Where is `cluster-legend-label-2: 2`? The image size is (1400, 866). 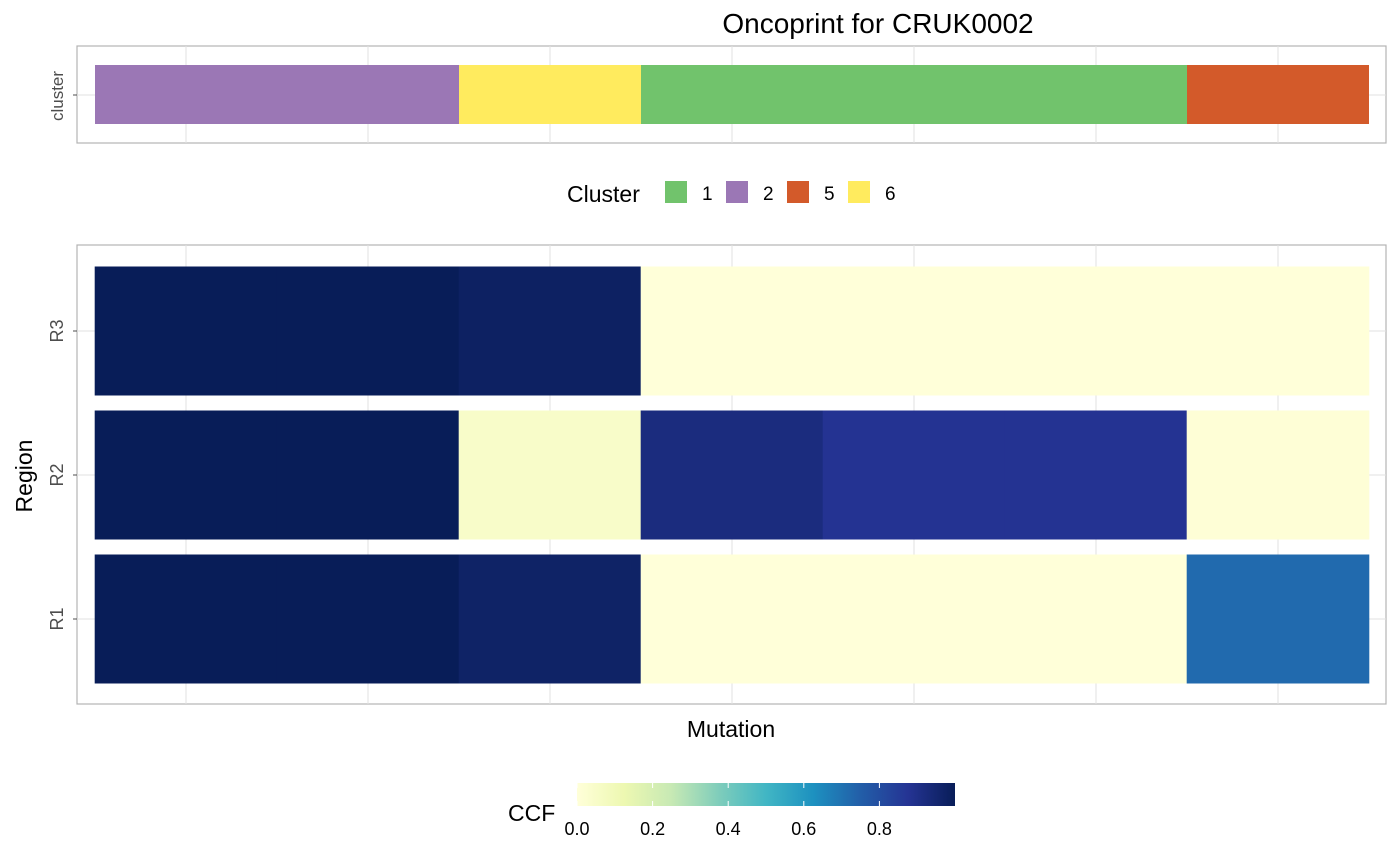
cluster-legend-label-2: 2 is located at coordinates (768, 194).